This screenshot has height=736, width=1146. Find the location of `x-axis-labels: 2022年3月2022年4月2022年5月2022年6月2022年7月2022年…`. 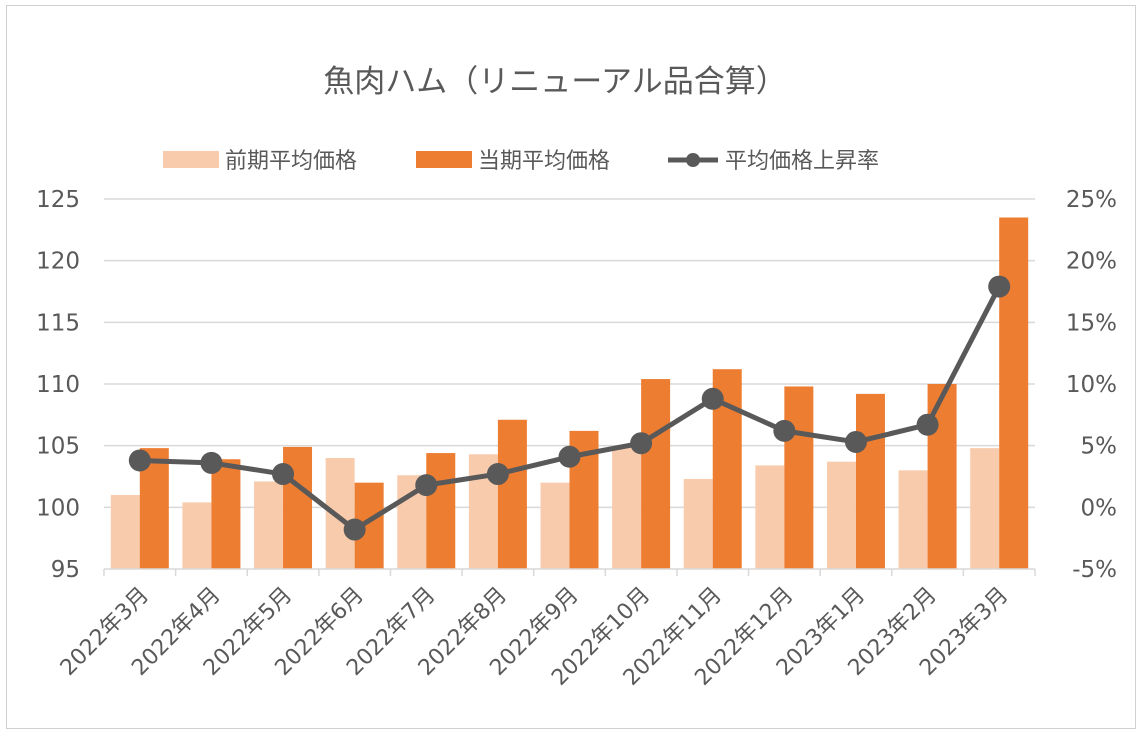

x-axis-labels: 2022年3月2022年4月2022年5月2022年6月2022年7月2022年… is located at coordinates (535, 637).